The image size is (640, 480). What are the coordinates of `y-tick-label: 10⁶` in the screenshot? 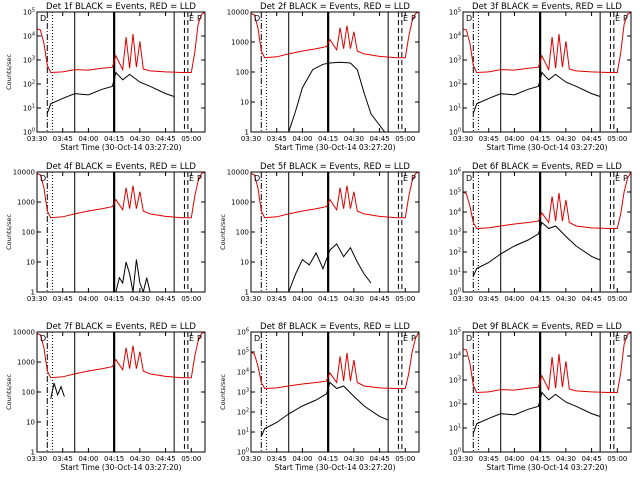 It's located at (455, 172).